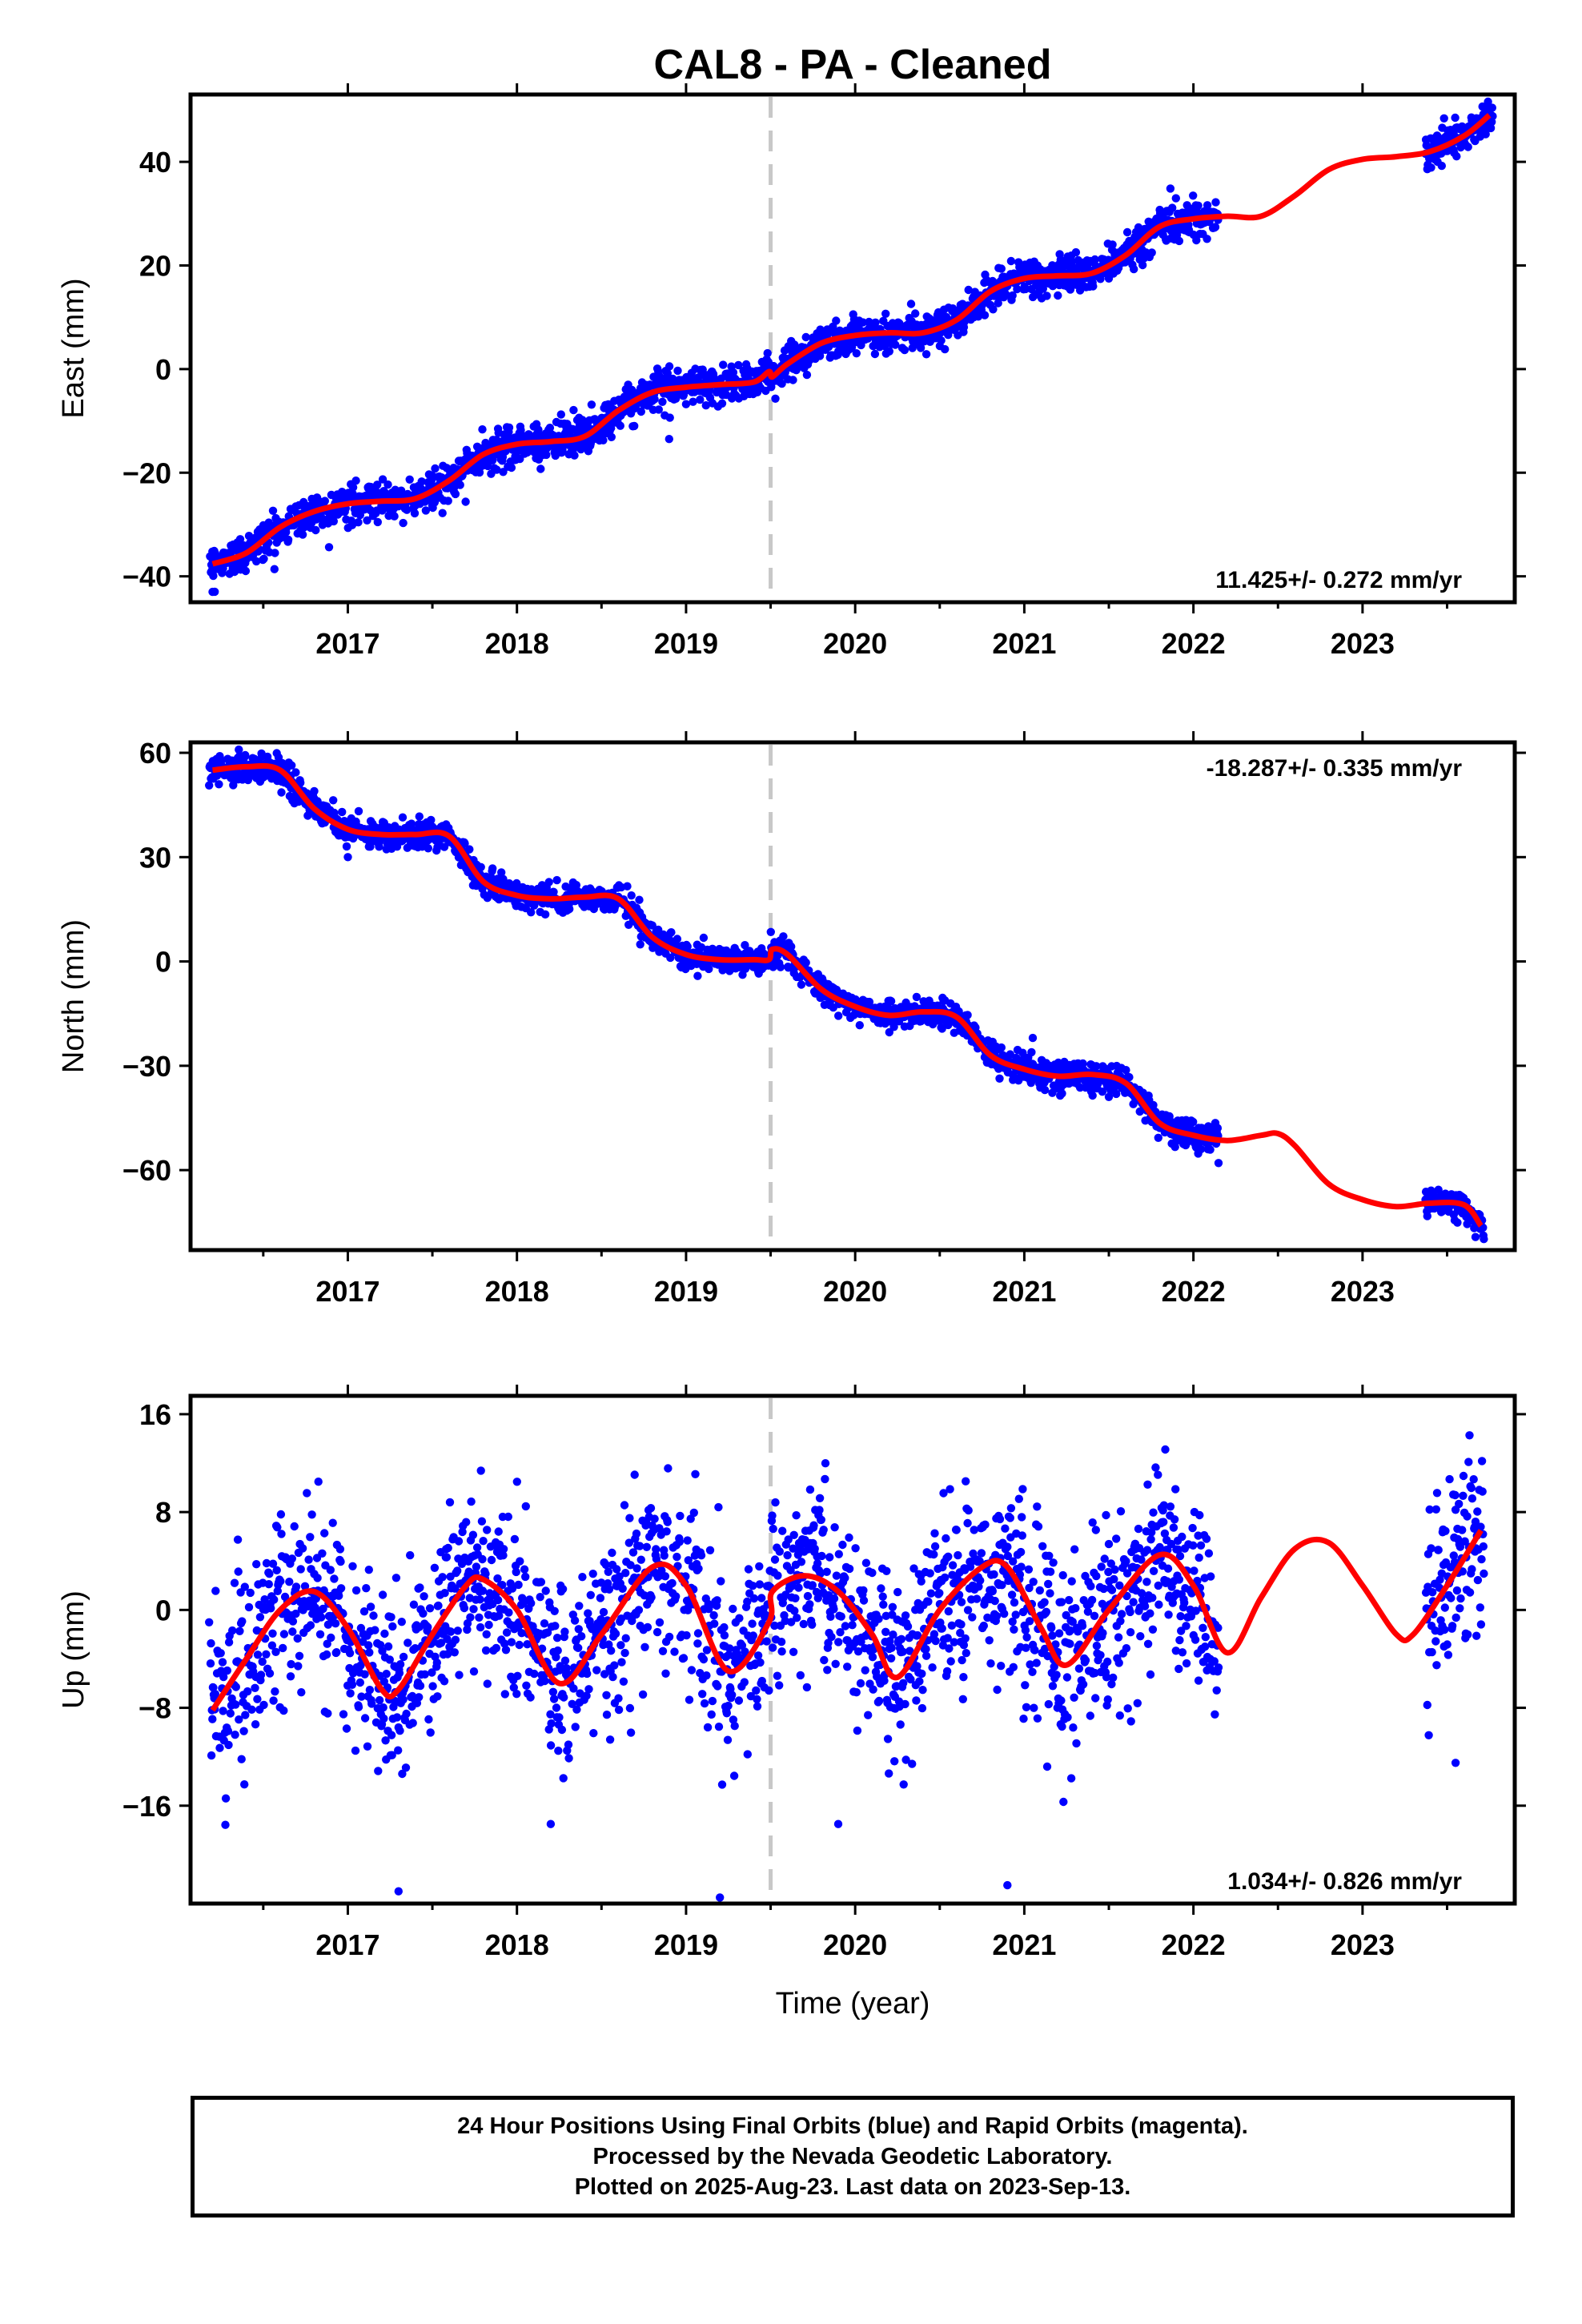 The image size is (1582, 2324). What do you see at coordinates (1024, 1291) in the screenshot?
I see `x-tick-label: 2021` at bounding box center [1024, 1291].